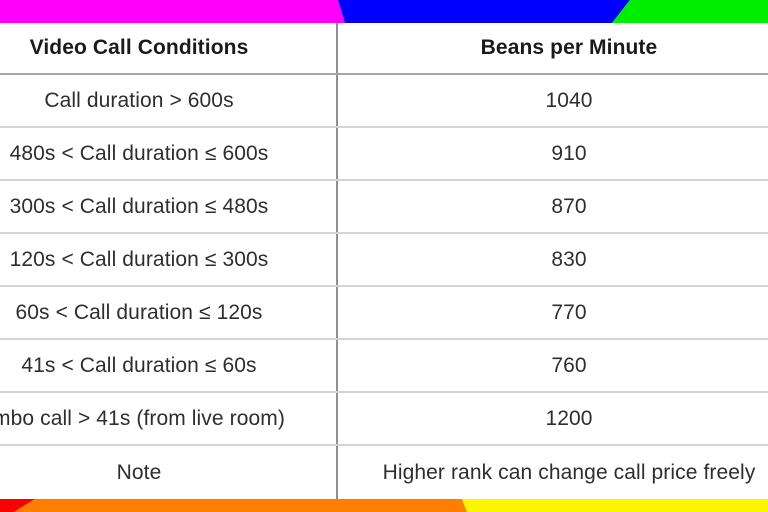 The height and width of the screenshot is (512, 768). I want to click on condition-cell: mbo call > 41s (from live room), so click(169, 418).